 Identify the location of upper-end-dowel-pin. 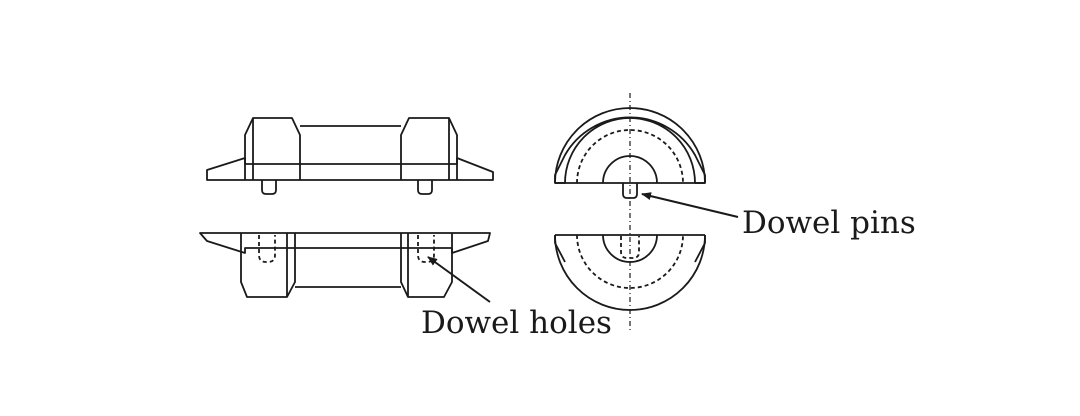
(630, 191).